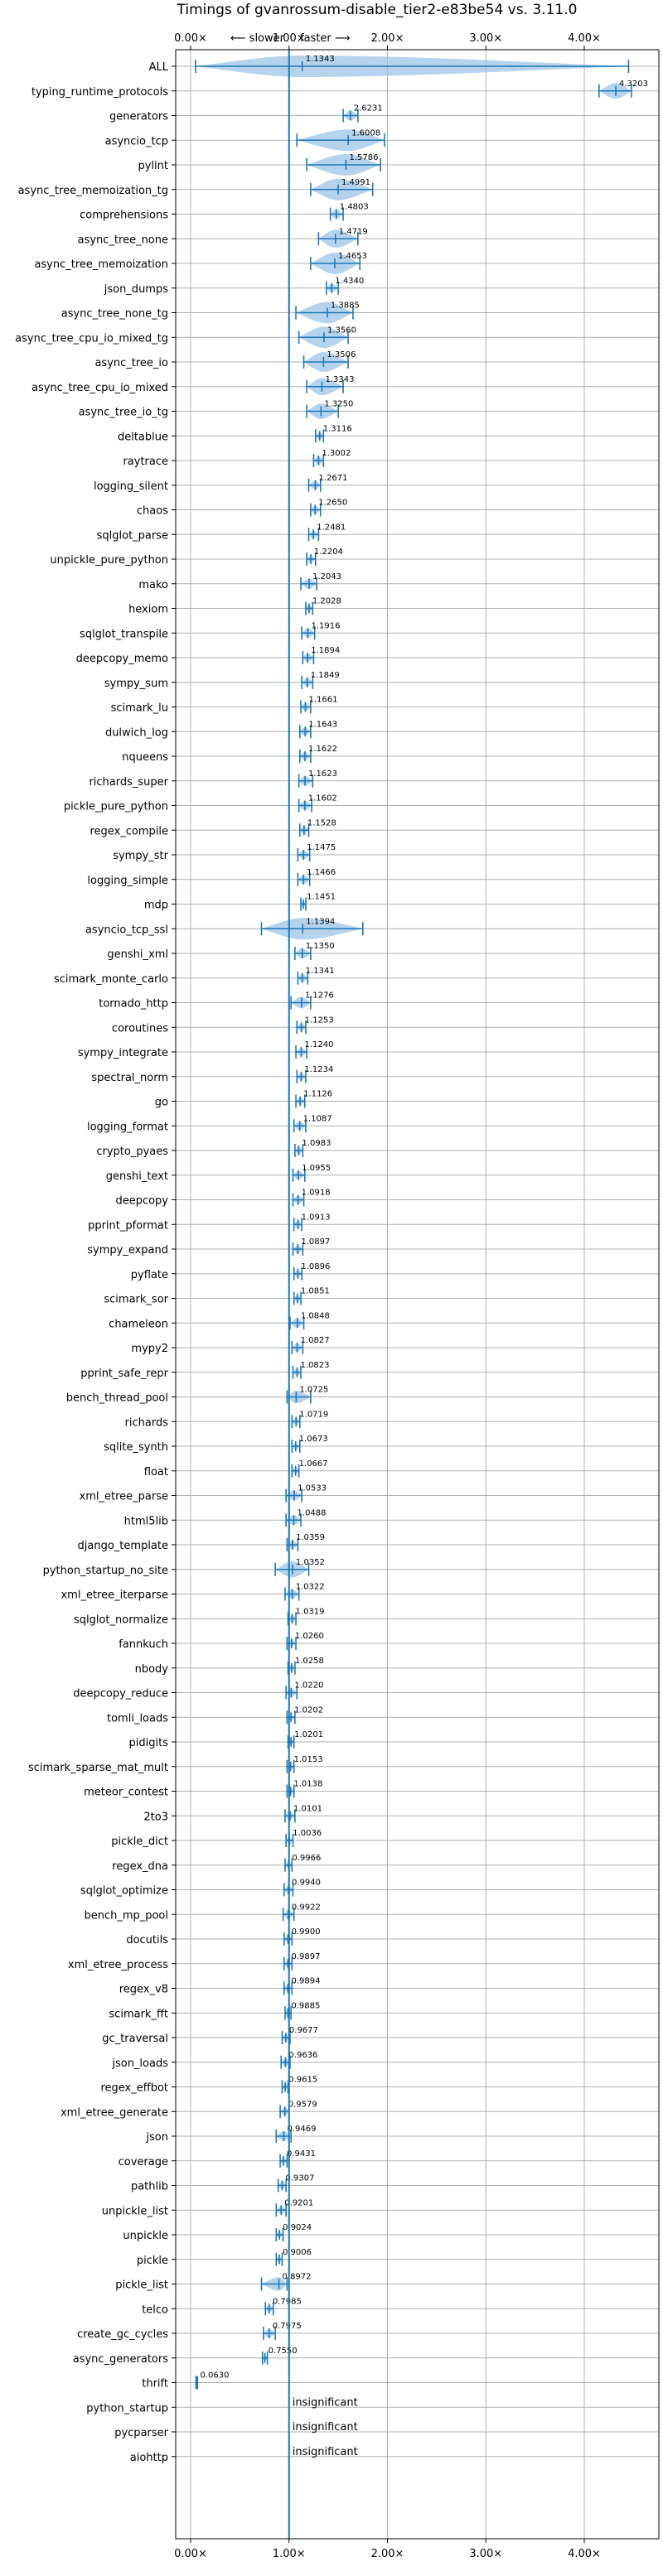 Image resolution: width=663 pixels, height=2576 pixels. Describe the element at coordinates (297, 2252) in the screenshot. I see `value-label: 0.9006` at that location.